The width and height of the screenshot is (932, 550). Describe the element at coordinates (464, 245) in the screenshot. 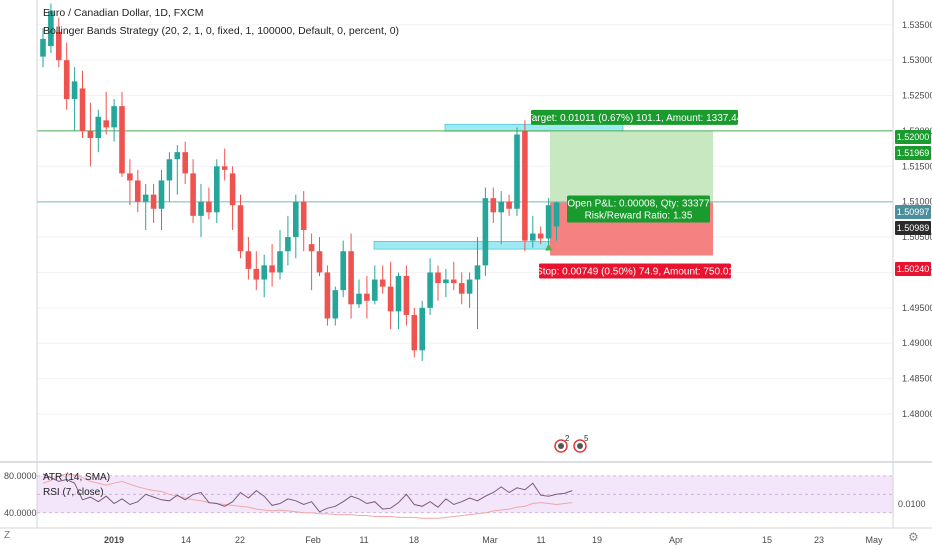

I see `price-zone` at that location.